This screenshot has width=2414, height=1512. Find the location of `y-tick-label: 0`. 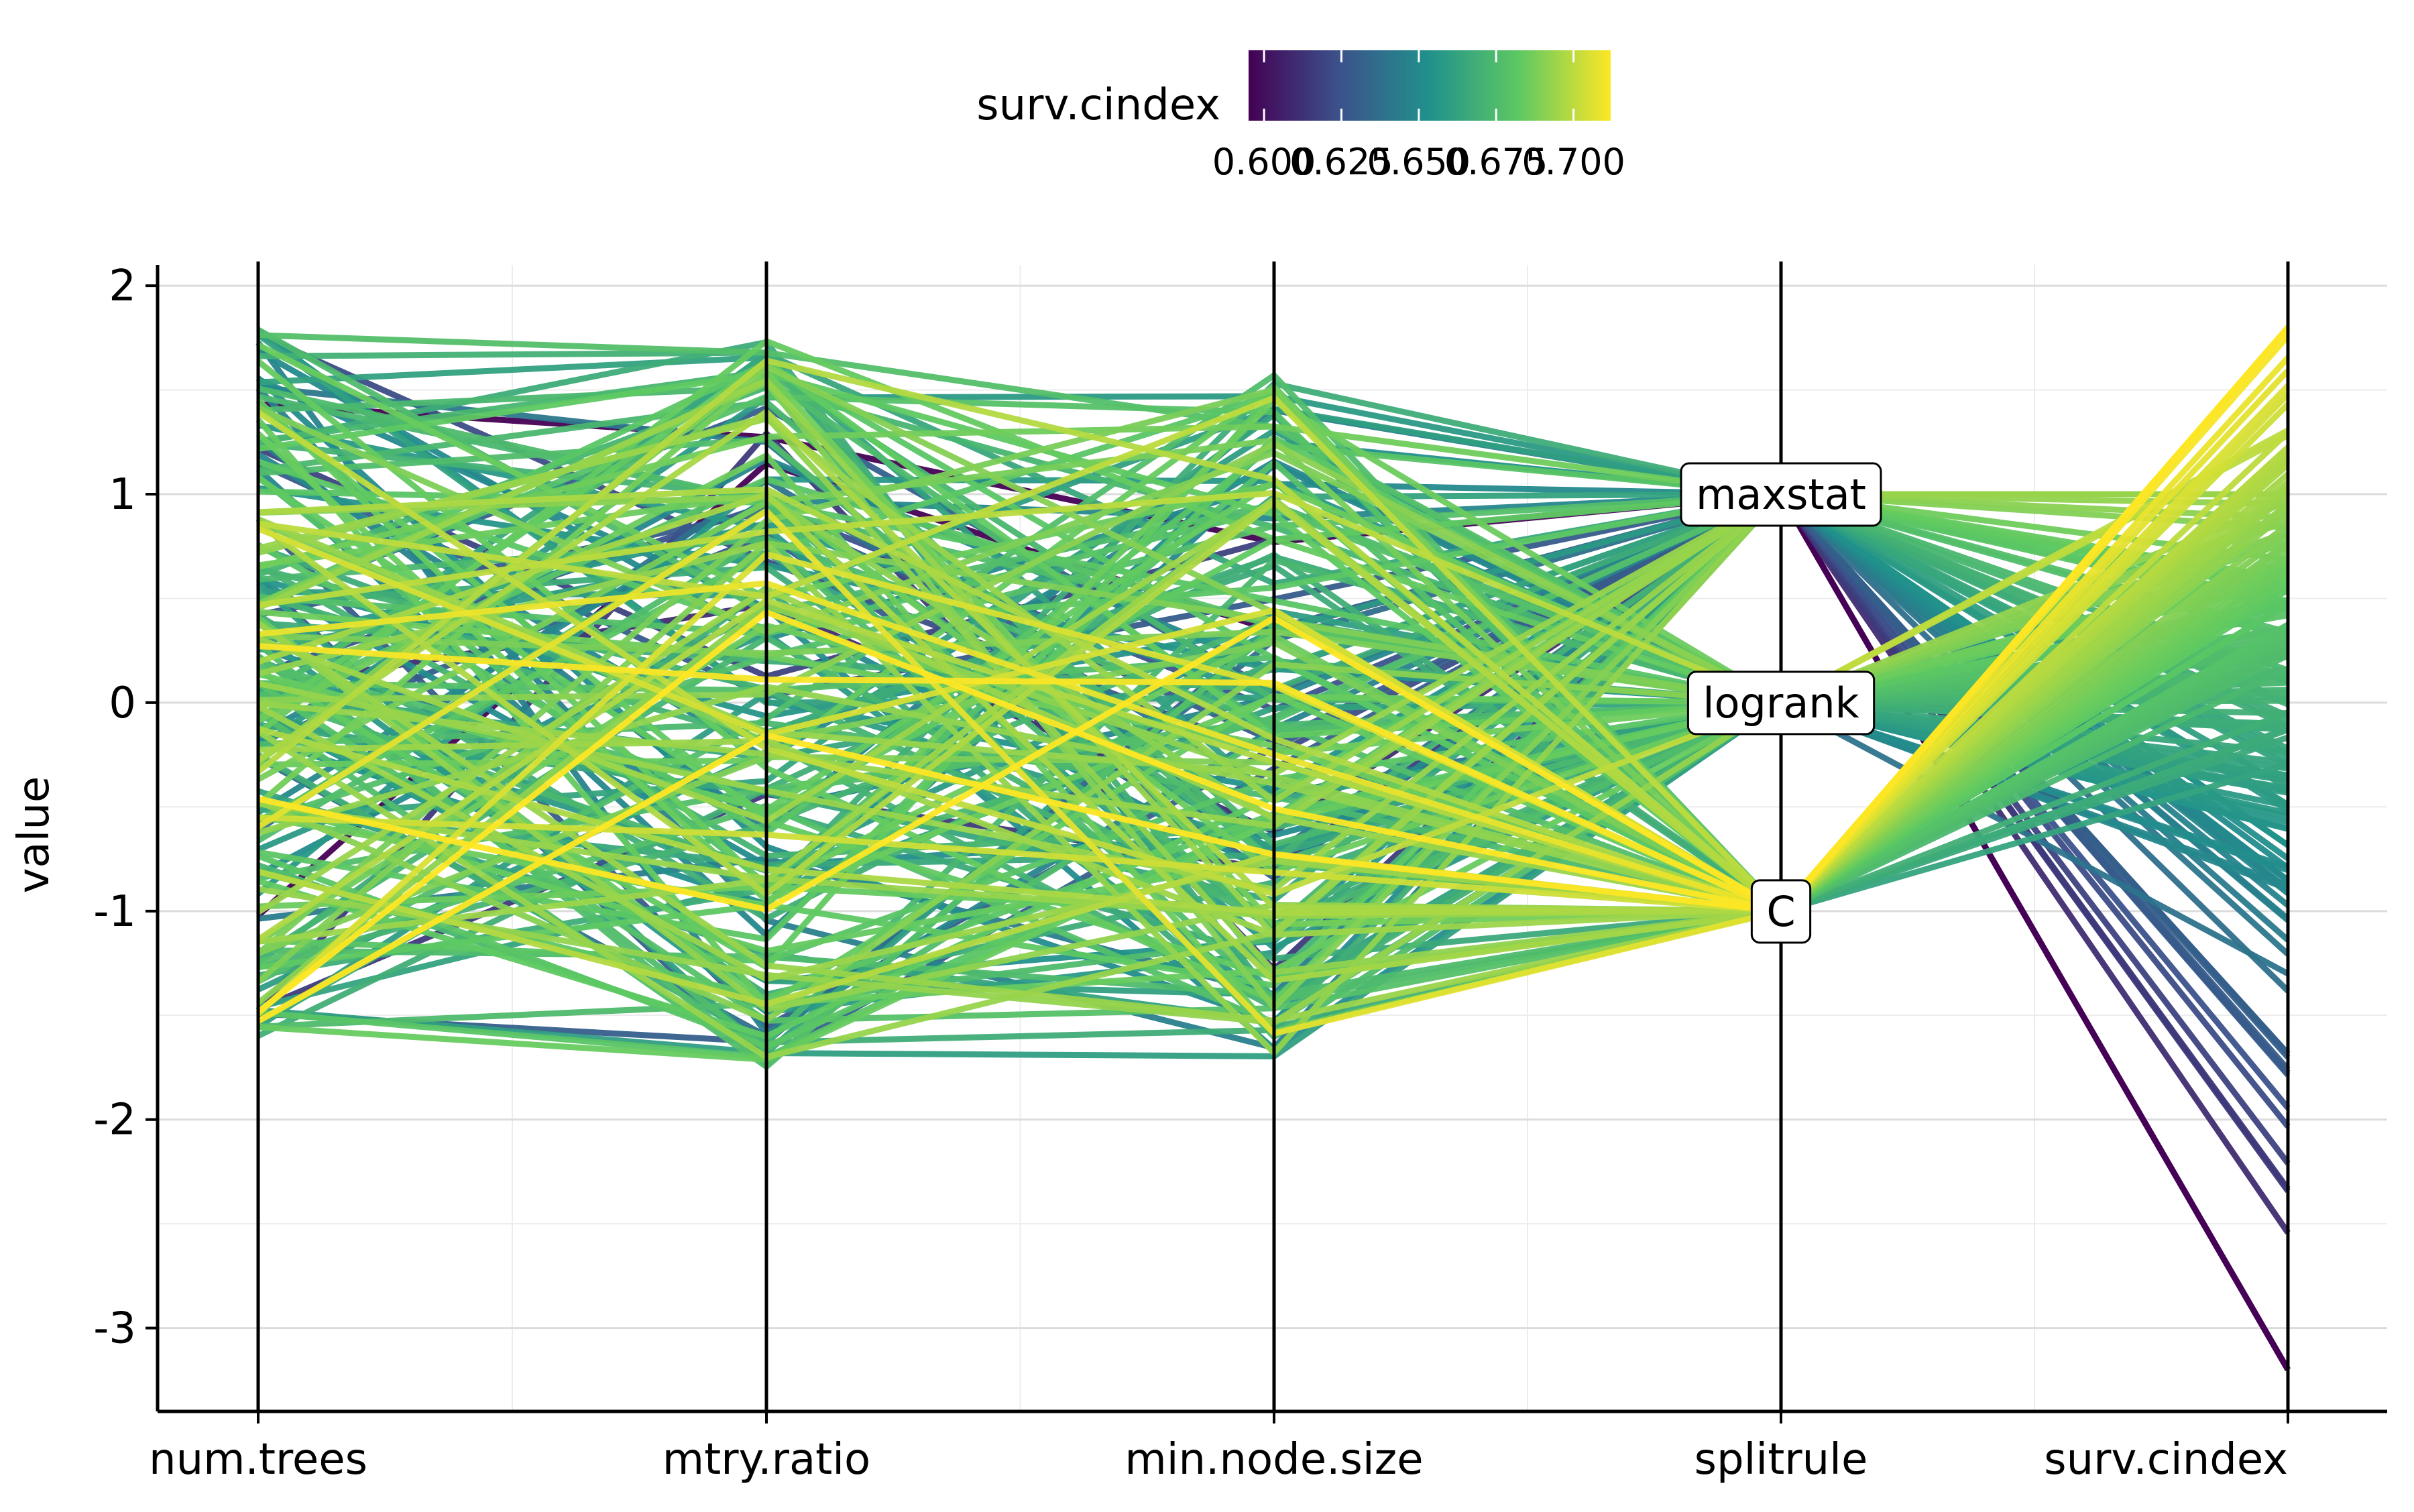

y-tick-label: 0 is located at coordinates (123, 703).